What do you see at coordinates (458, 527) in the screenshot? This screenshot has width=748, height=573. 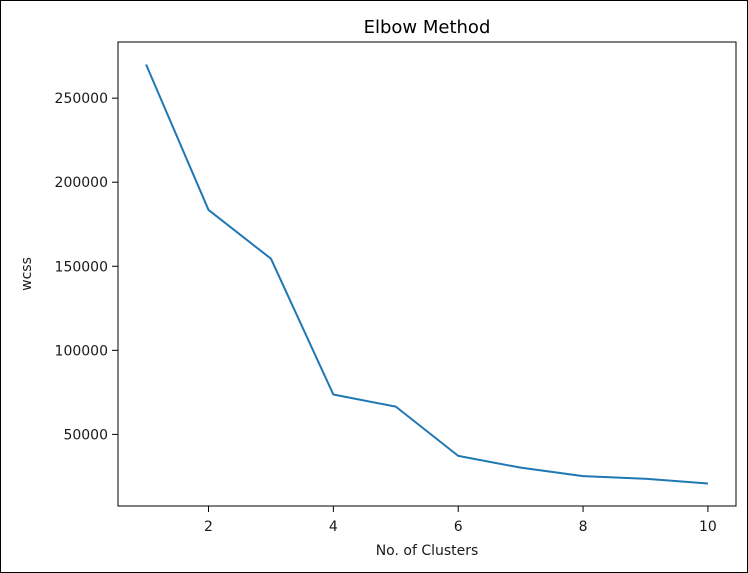 I see `x-tick-label: 6` at bounding box center [458, 527].